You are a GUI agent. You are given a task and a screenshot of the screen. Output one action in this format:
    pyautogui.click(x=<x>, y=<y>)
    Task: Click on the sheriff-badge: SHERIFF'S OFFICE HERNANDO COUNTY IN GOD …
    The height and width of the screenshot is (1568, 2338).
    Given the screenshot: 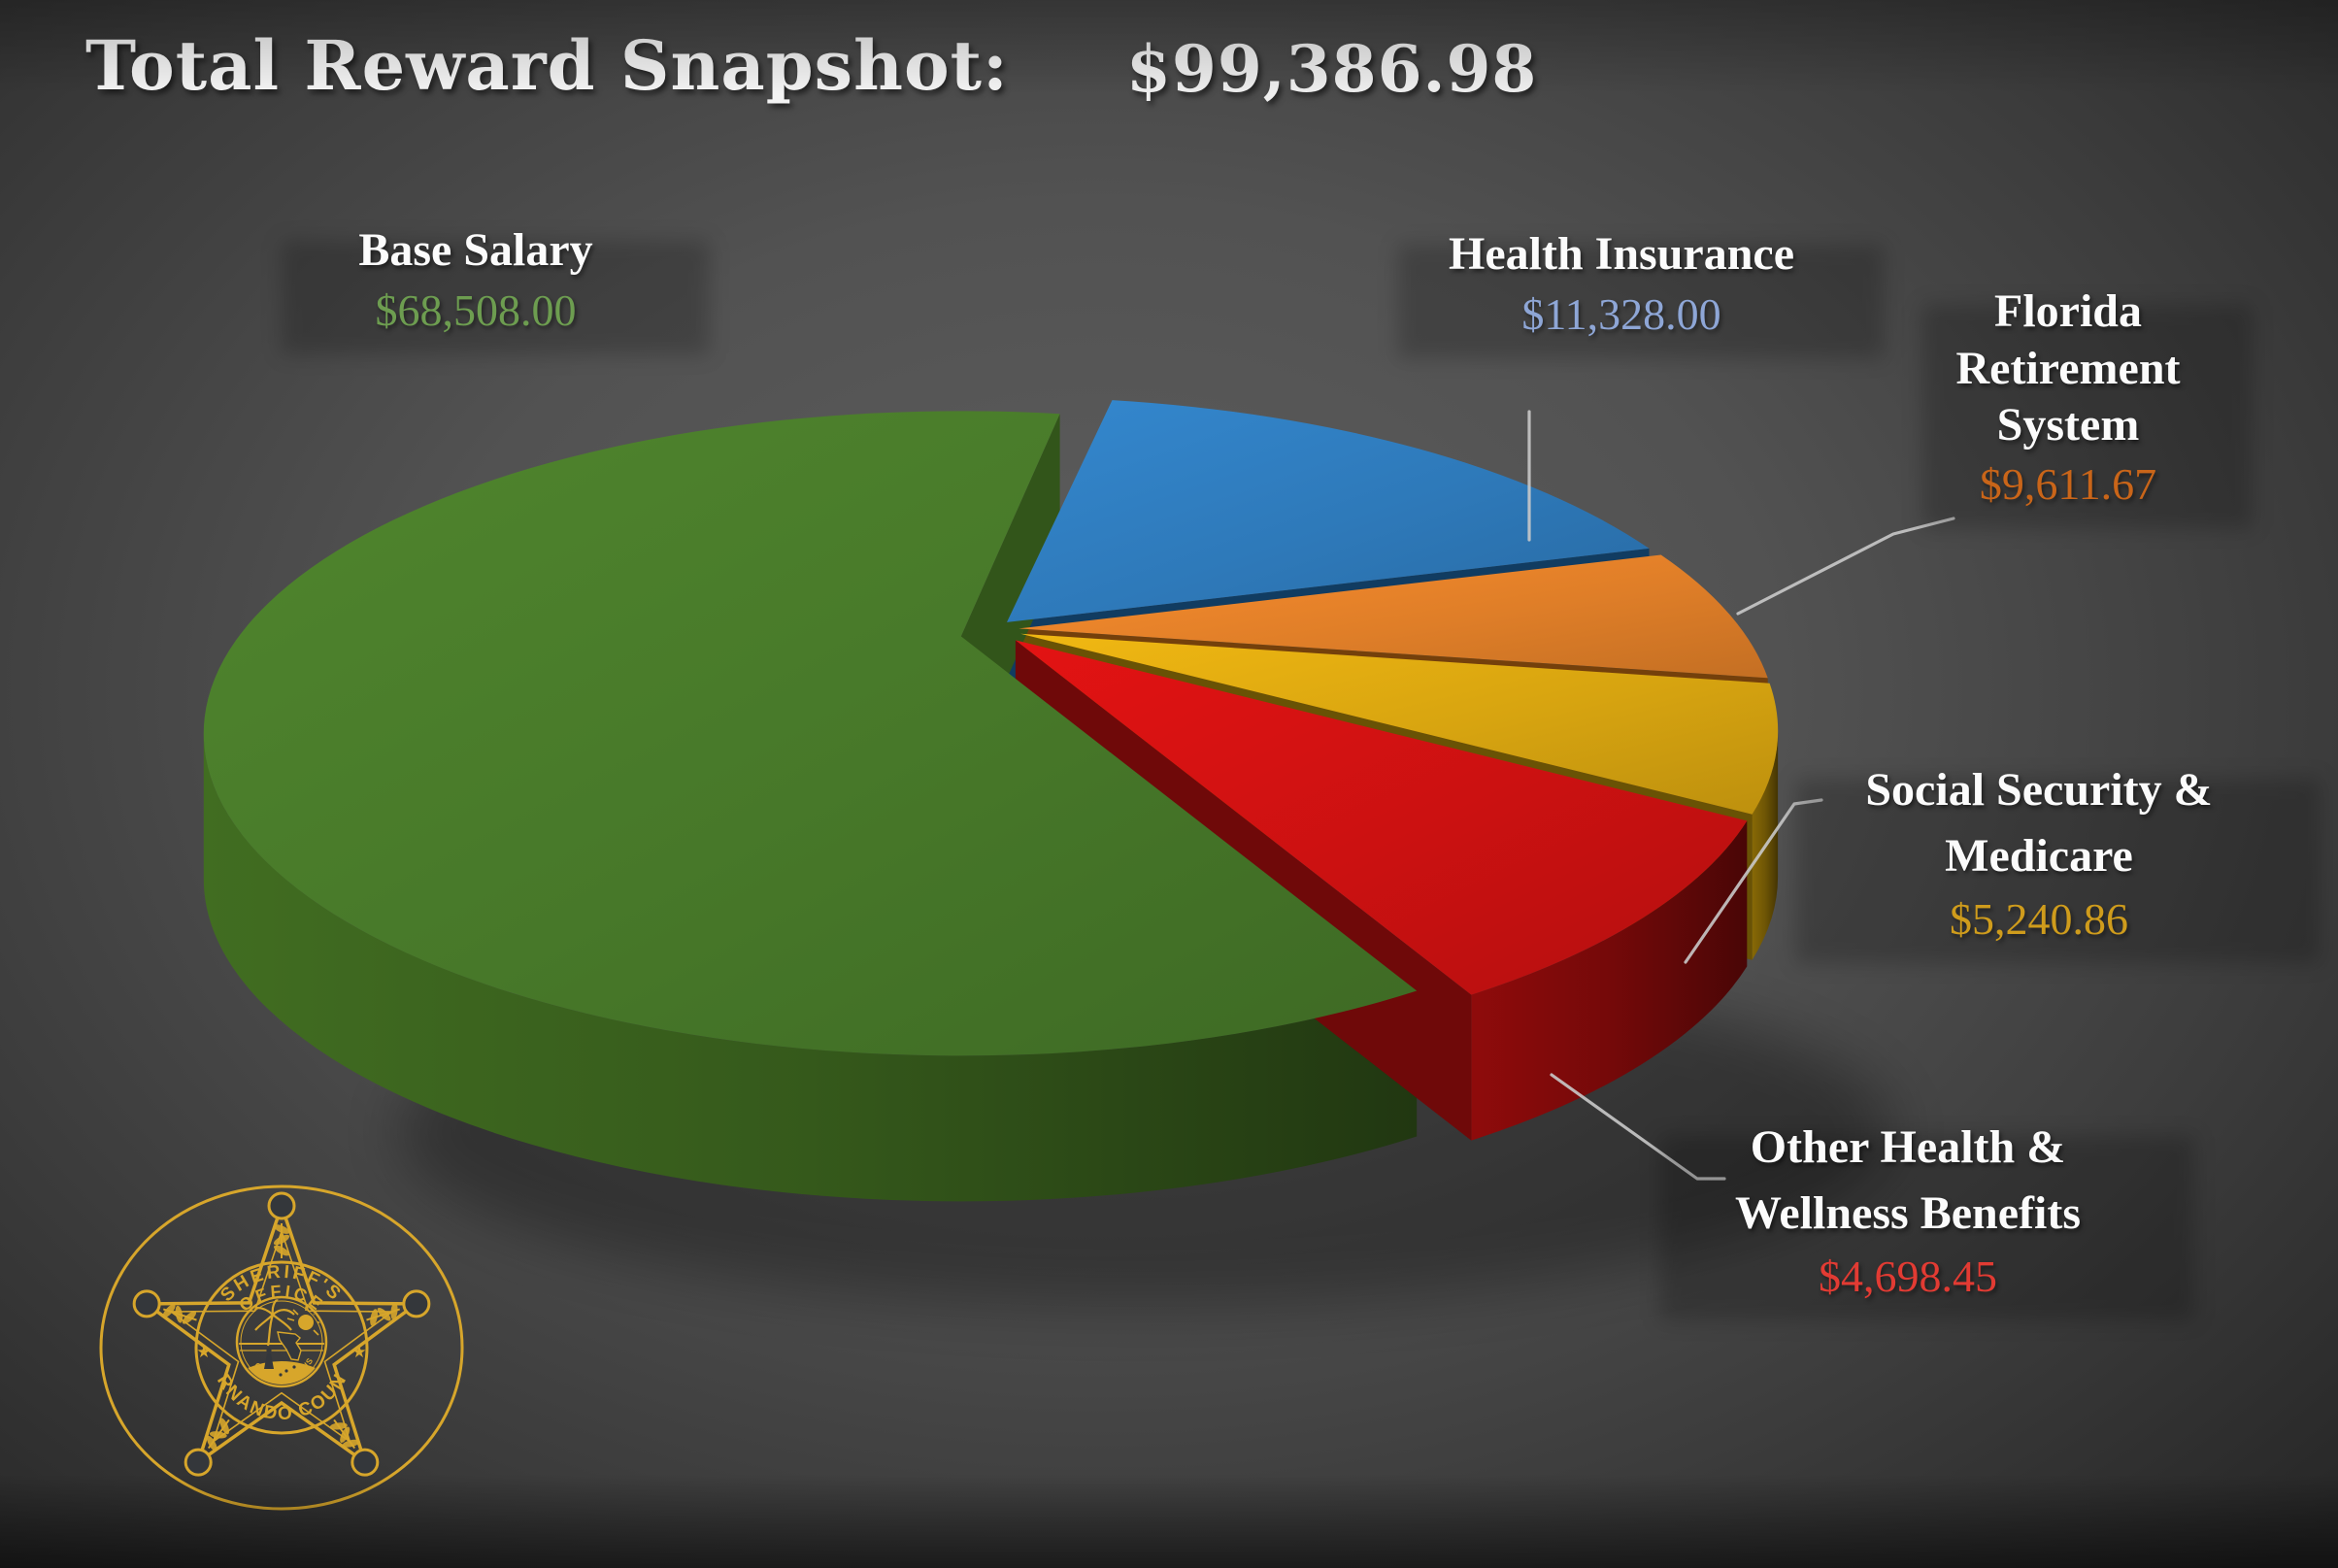 What is the action you would take?
    pyautogui.click(x=275, y=1338)
    